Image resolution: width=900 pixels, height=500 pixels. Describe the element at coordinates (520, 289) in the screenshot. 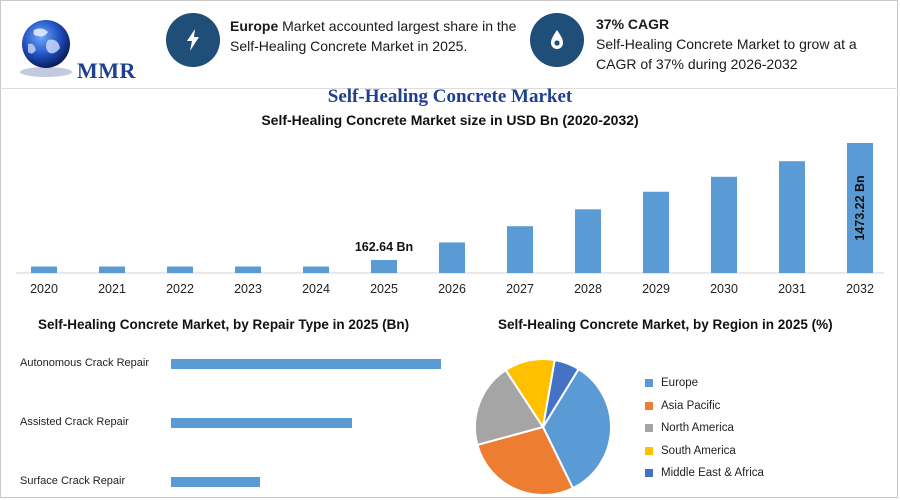

I see `x-tick-2027: 2027` at that location.